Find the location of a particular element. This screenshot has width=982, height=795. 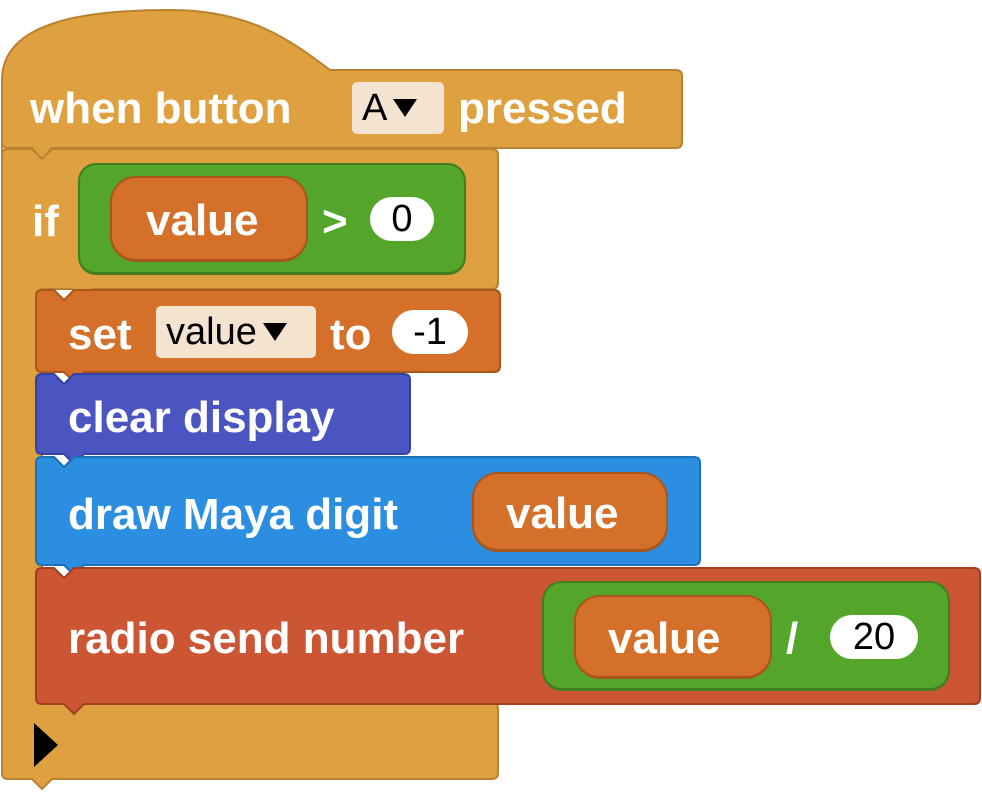

number-input-twenty: 20 is located at coordinates (874, 637).